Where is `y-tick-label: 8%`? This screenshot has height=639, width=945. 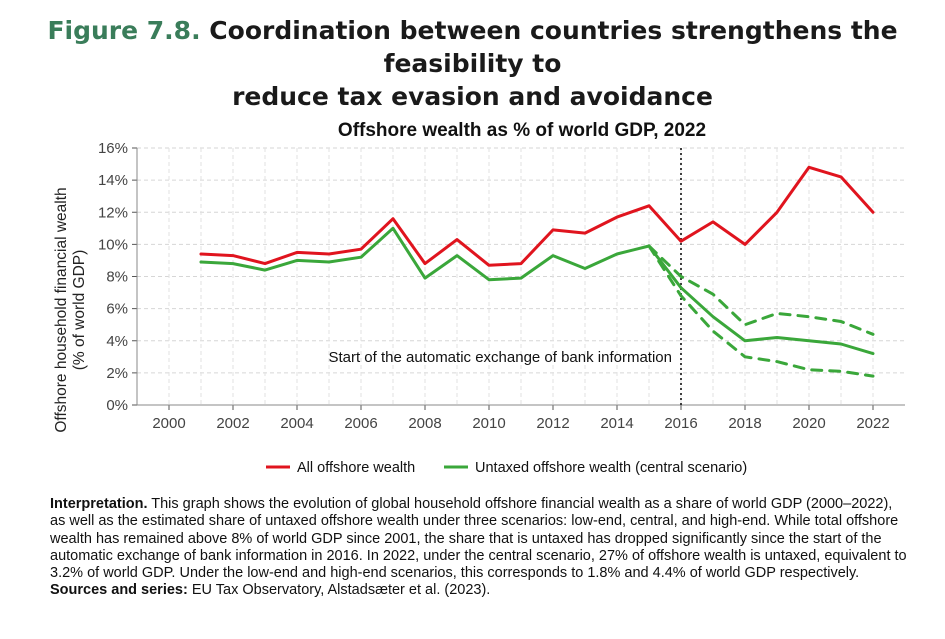 y-tick-label: 8% is located at coordinates (117, 277).